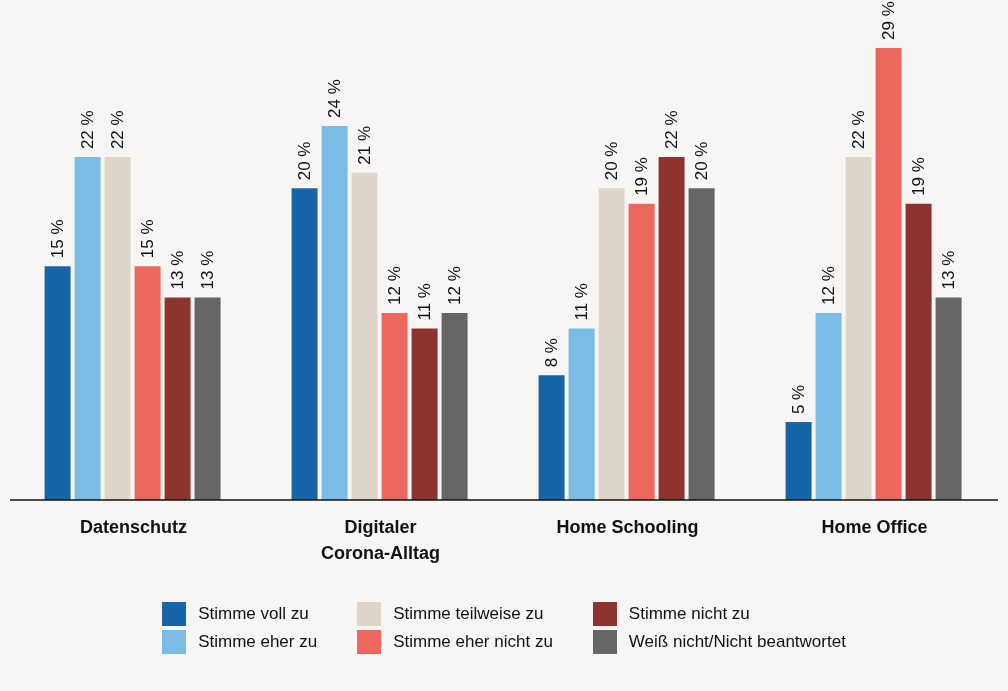 This screenshot has height=691, width=1008. What do you see at coordinates (473, 642) in the screenshot?
I see `legend-label: Stimme eher nicht zu` at bounding box center [473, 642].